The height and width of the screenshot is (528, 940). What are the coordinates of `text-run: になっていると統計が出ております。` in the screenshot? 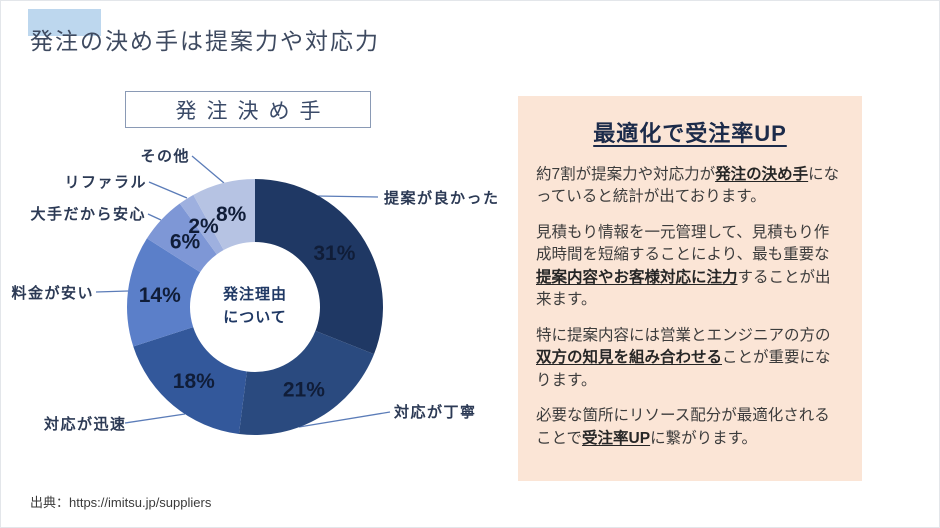 It's located at (688, 186).